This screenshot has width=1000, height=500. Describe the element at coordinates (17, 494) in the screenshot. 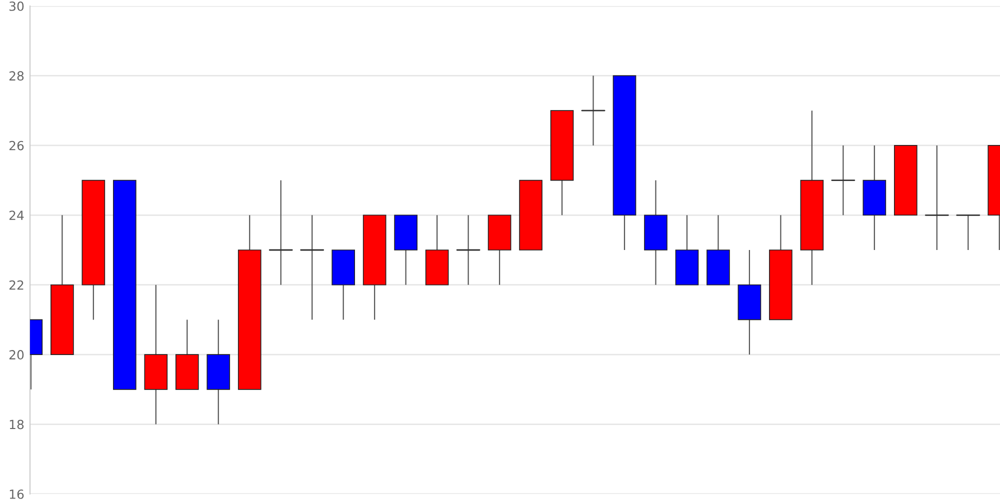

I see `y-tick-label: 16` at that location.